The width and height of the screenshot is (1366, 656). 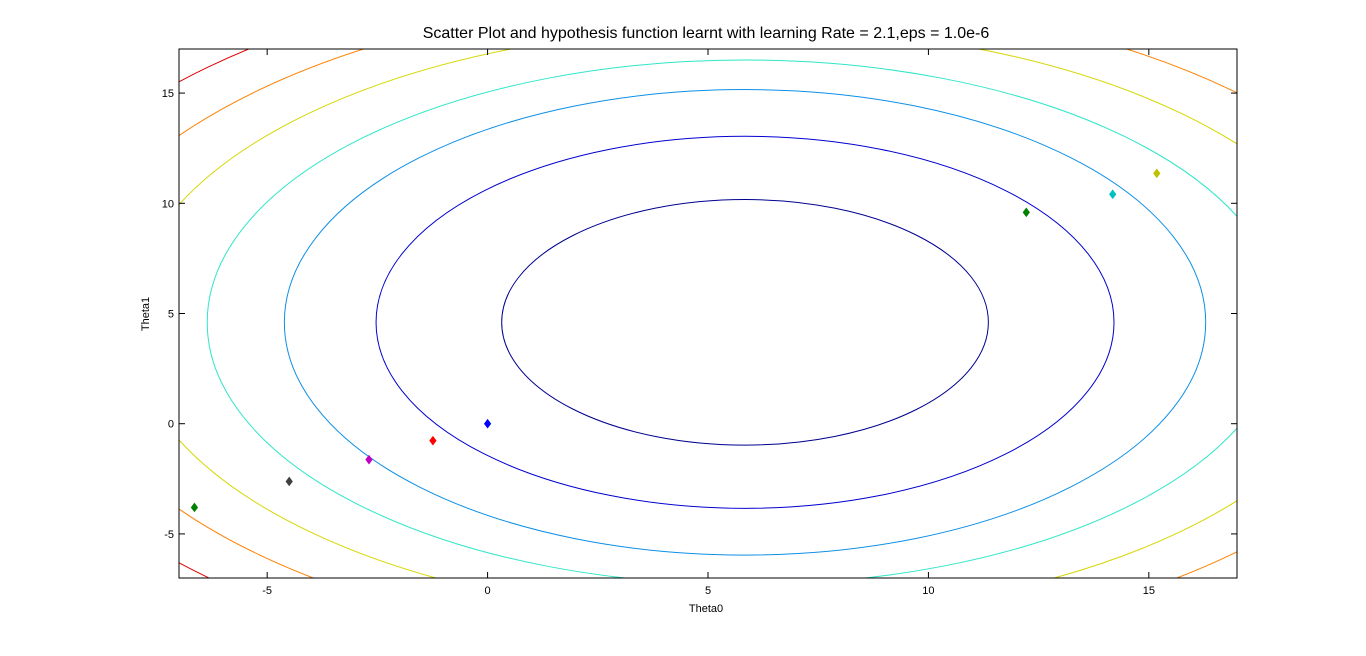 I want to click on x-tick-label: 10, so click(x=928, y=591).